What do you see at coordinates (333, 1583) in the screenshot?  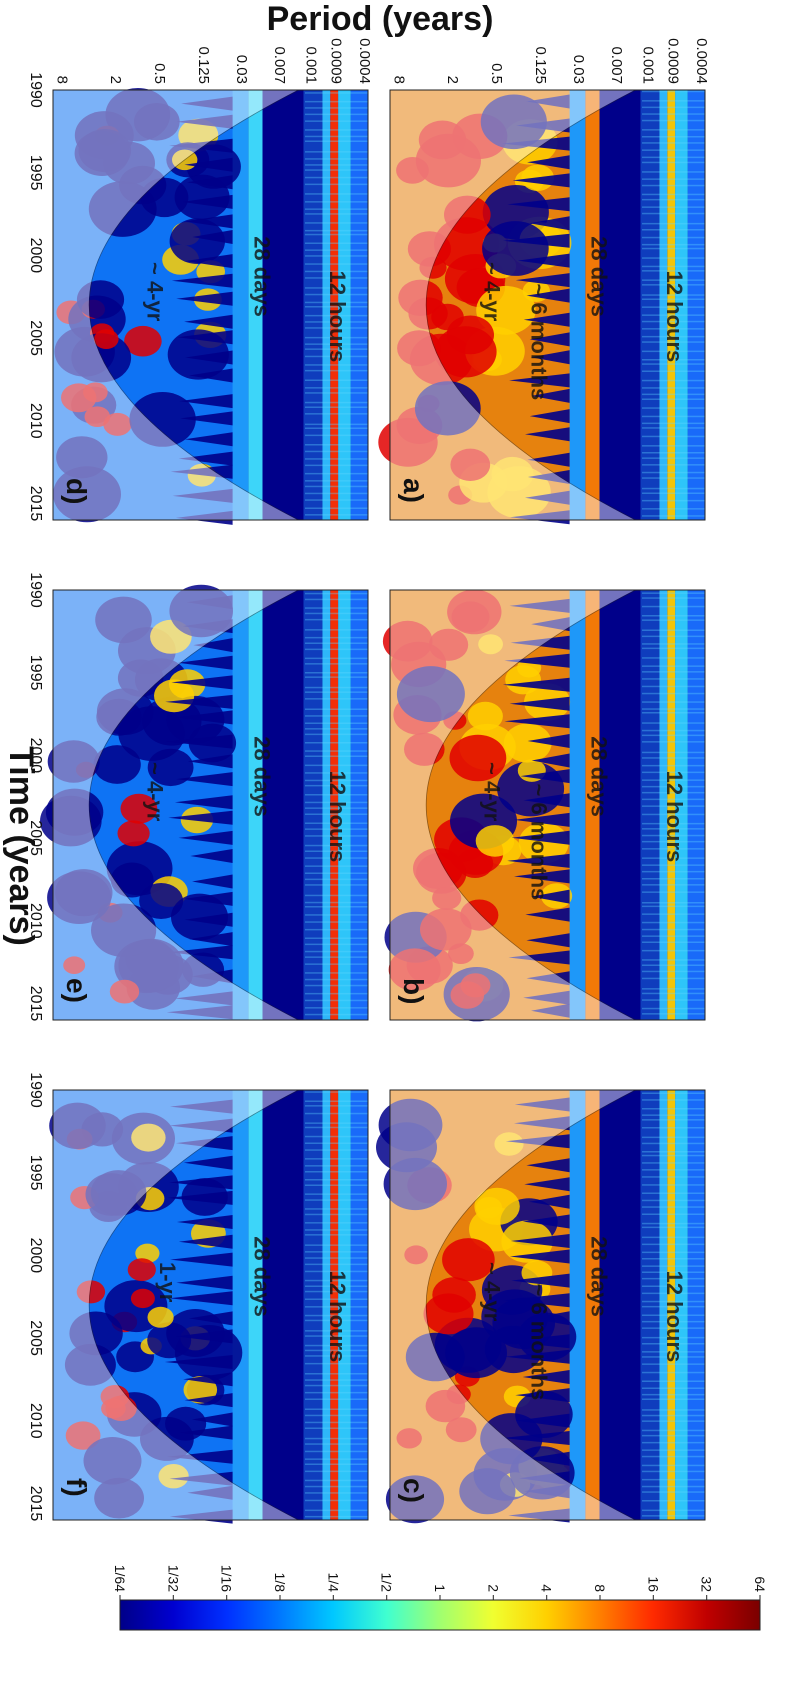 I see `colorbar-tick-label-8: 1/4` at bounding box center [333, 1583].